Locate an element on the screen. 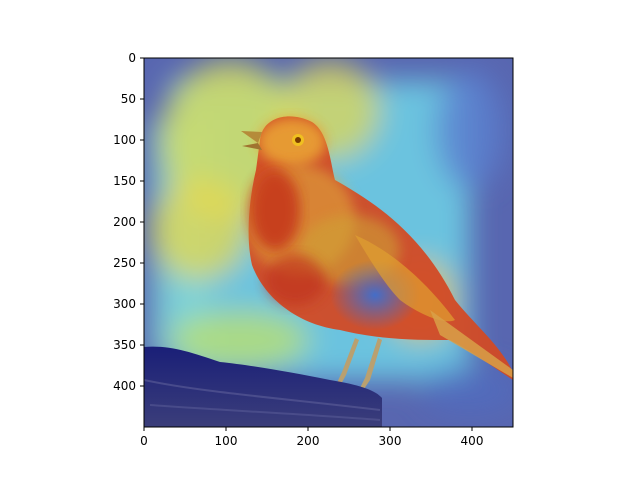 Image resolution: width=640 pixels, height=484 pixels. leg-left is located at coordinates (347, 362).